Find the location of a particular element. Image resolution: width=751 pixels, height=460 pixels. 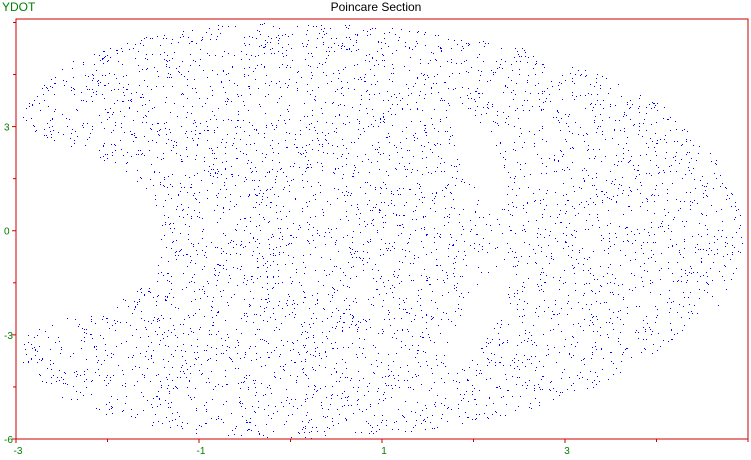

y-tick-label: -6 is located at coordinates (8, 440).